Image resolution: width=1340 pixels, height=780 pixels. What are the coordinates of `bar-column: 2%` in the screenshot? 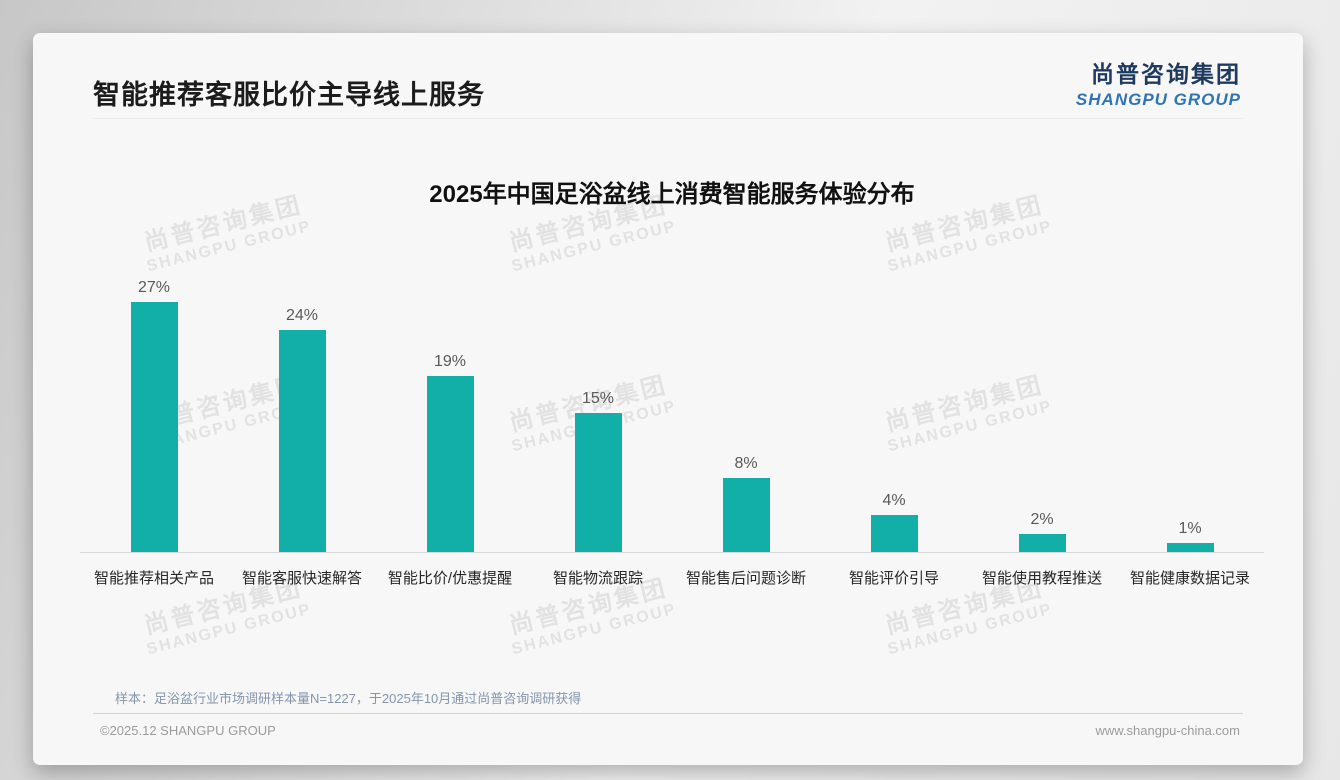 It's located at (1042, 412).